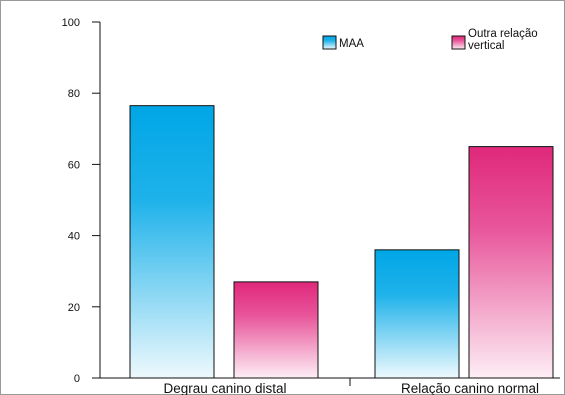 This screenshot has width=565, height=395. What do you see at coordinates (74, 165) in the screenshot?
I see `y-tick-label: 60` at bounding box center [74, 165].